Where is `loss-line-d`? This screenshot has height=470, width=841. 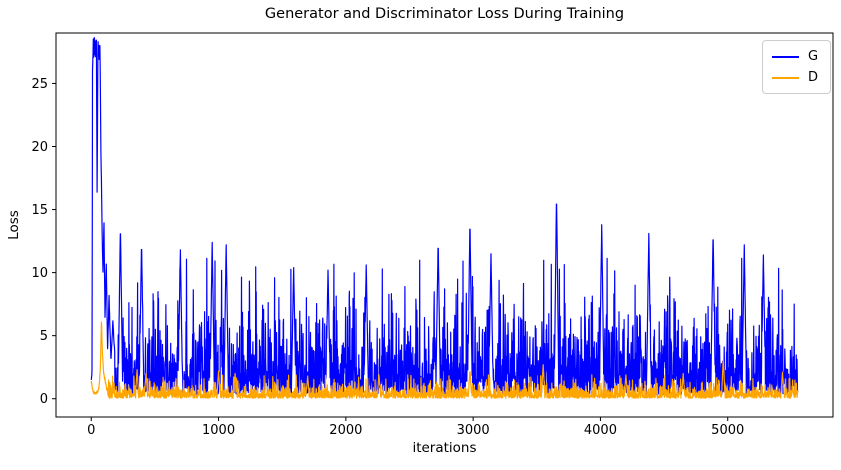 loss-line-d is located at coordinates (444, 360).